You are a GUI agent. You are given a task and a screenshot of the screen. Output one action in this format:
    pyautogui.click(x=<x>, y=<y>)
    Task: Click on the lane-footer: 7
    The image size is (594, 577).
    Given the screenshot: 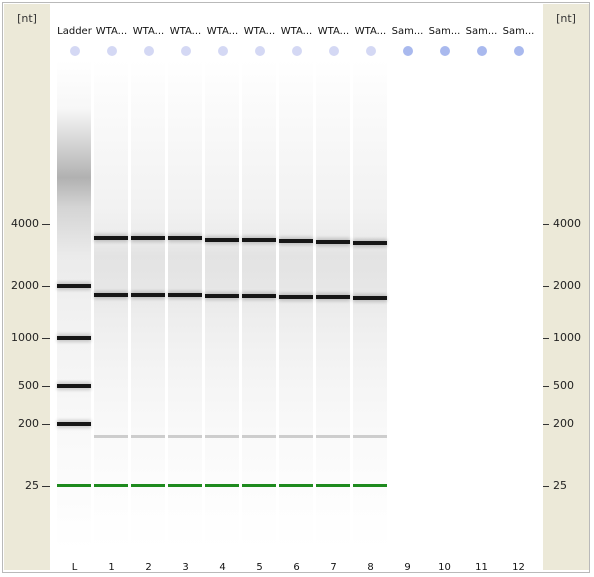 What is the action you would take?
    pyautogui.click(x=333, y=567)
    